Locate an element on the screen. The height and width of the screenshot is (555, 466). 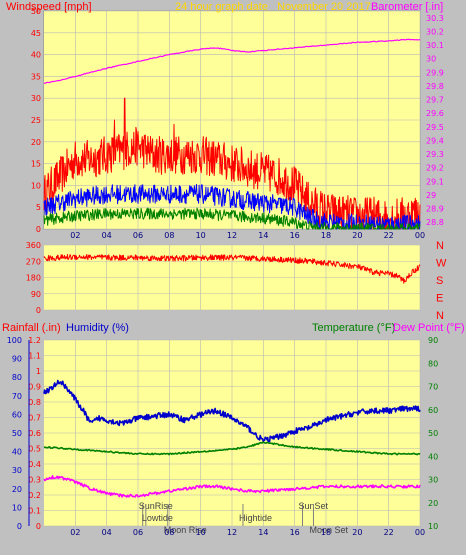
humidity-tick-label: 20 is located at coordinates (17, 489).